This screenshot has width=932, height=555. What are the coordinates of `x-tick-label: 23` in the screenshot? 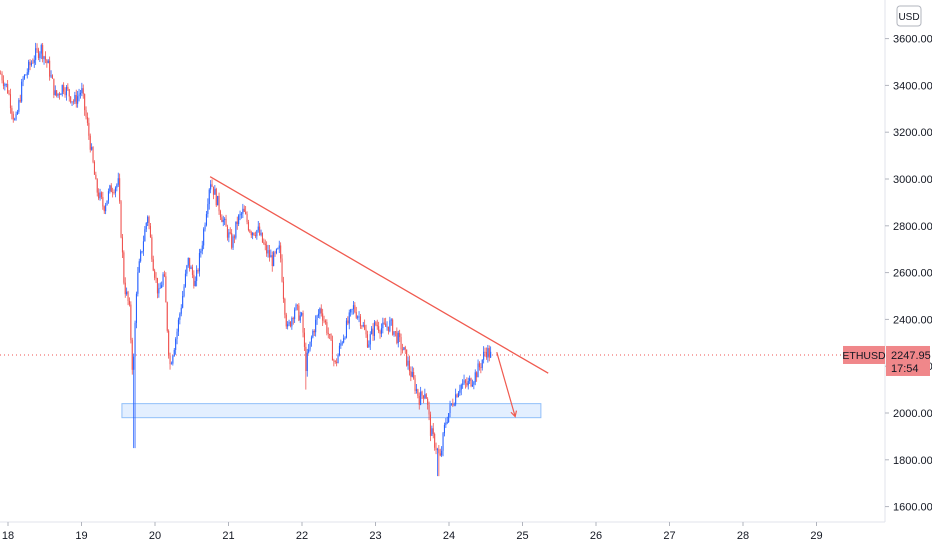 It's located at (375, 536).